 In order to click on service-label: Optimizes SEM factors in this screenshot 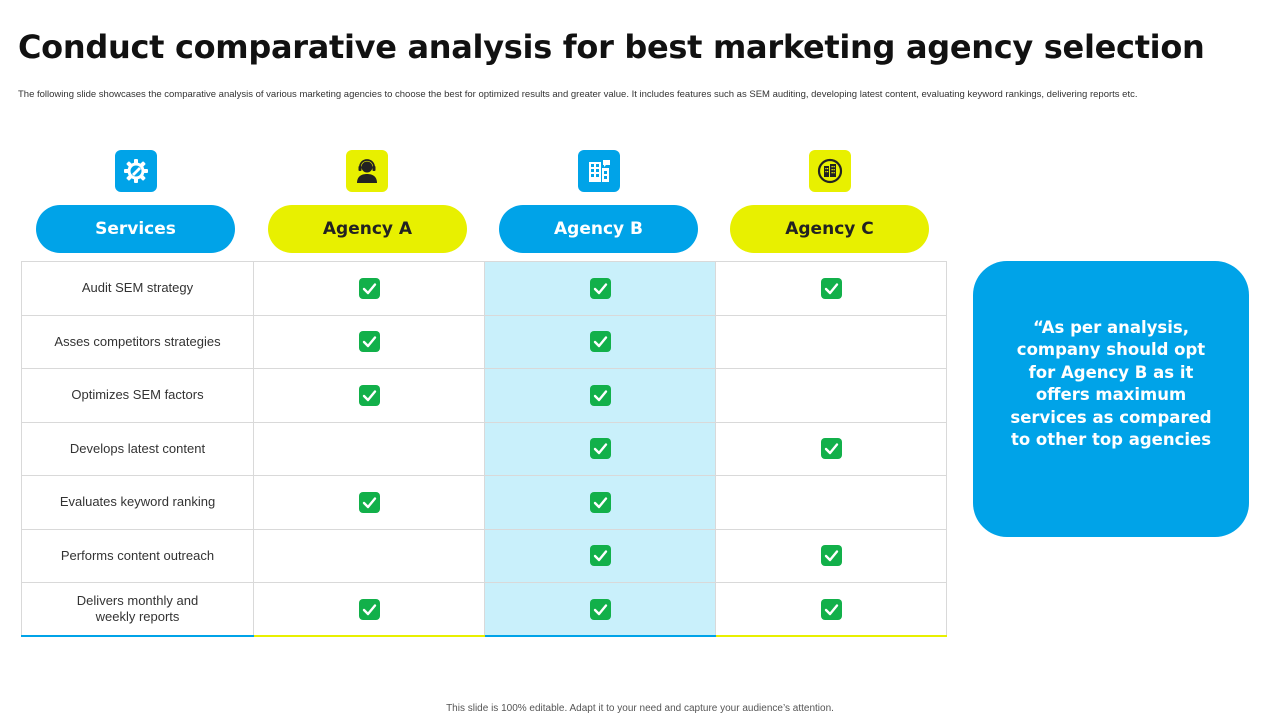, I will do `click(137, 395)`.